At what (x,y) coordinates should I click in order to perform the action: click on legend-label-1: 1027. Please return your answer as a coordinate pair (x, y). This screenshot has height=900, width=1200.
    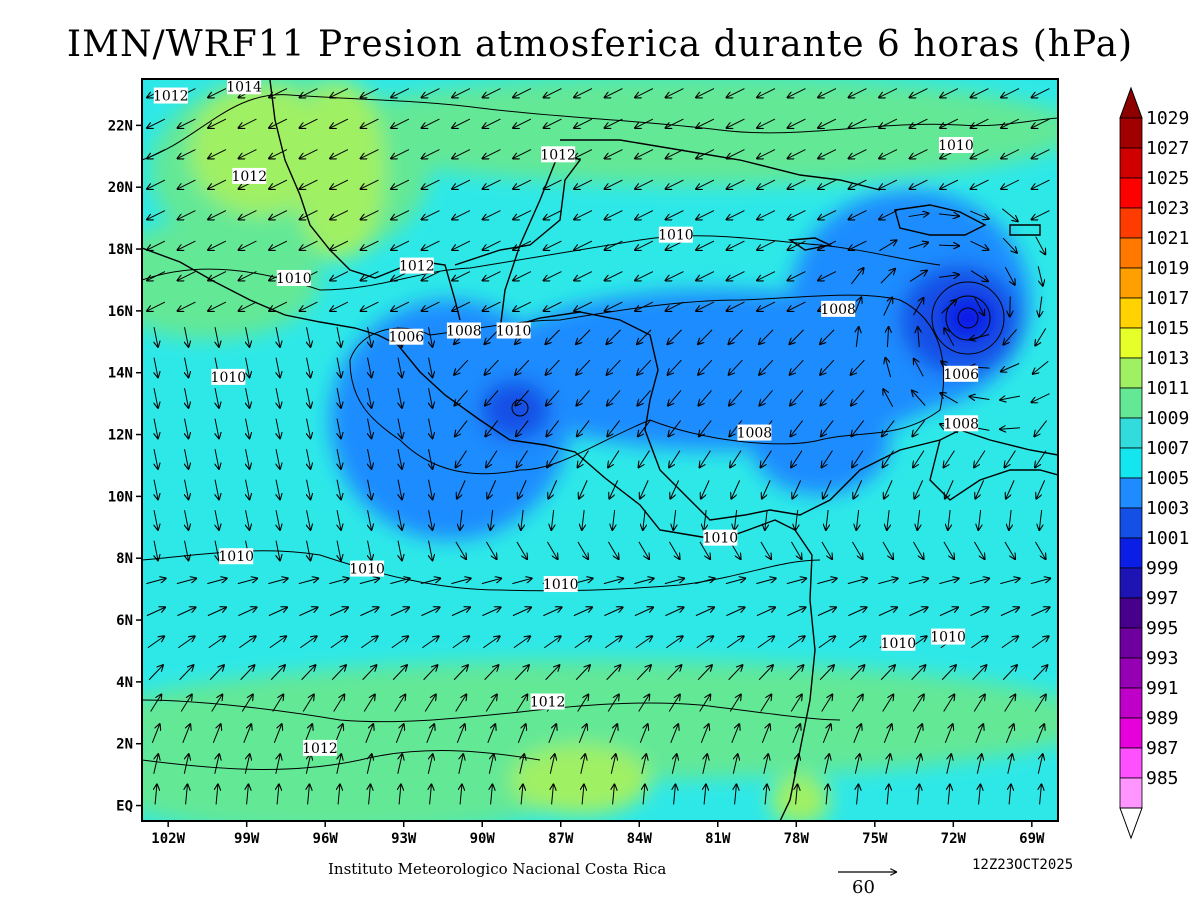
    Looking at the image, I should click on (1167, 148).